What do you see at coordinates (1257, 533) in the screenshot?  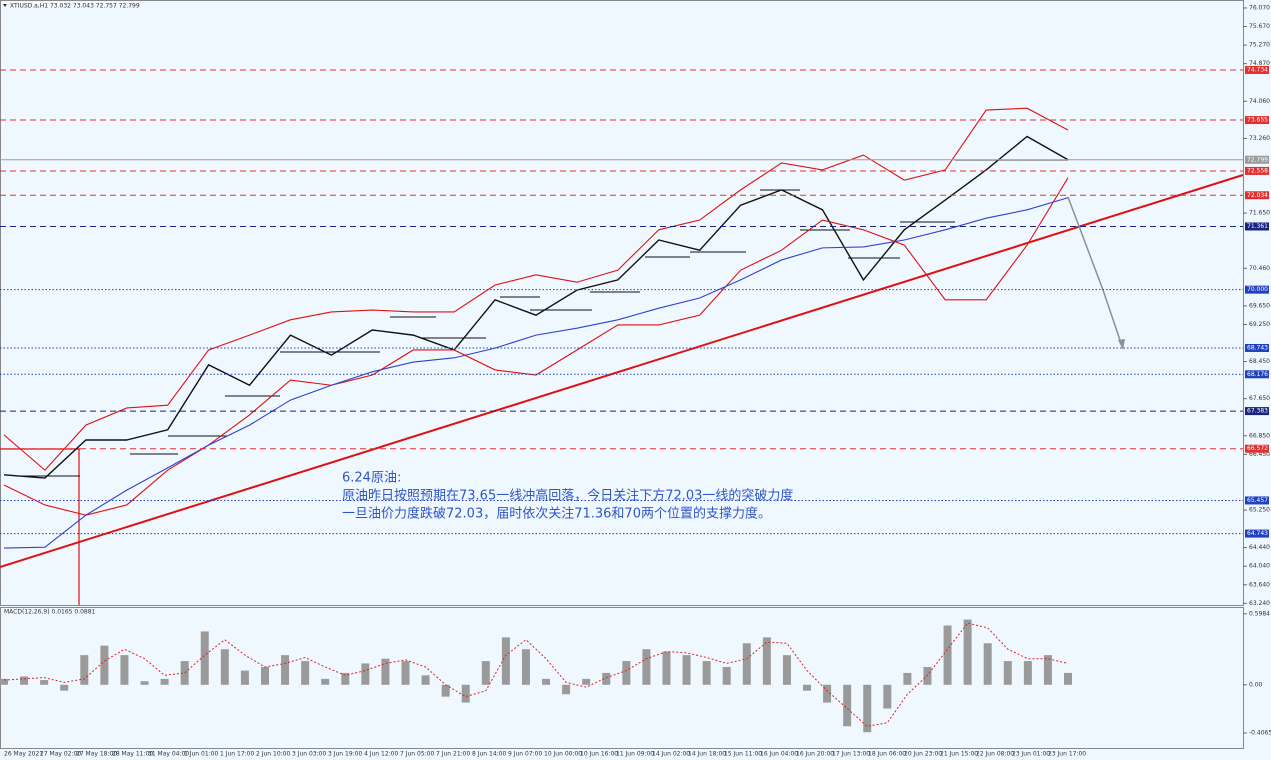 I see `level-label: 64.743` at bounding box center [1257, 533].